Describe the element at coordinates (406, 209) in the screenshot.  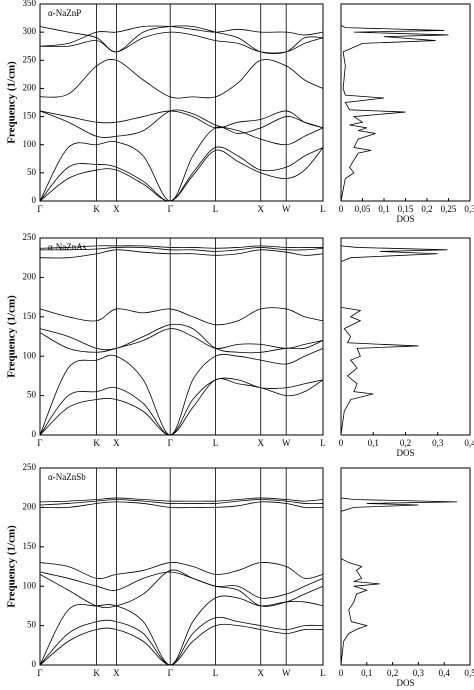
I see `x-tick-label: 0,15` at that location.